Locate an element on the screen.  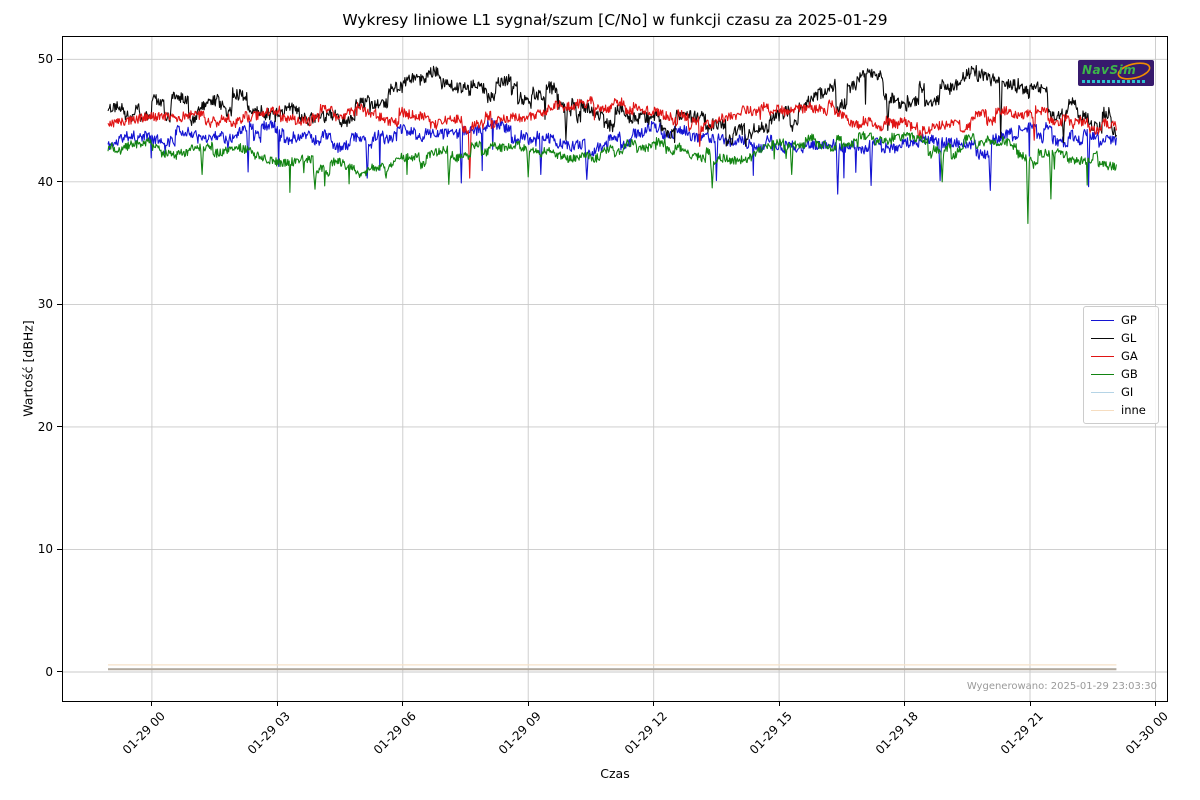
series-line-GB is located at coordinates (612, 178).